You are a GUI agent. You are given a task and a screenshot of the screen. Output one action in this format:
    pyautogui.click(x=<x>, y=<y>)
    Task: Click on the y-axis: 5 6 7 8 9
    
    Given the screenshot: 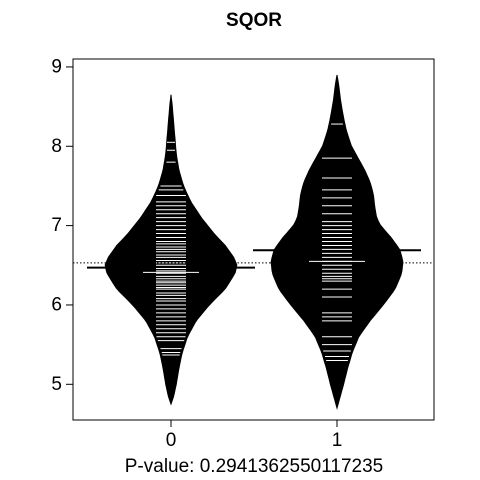 What is the action you would take?
    pyautogui.click(x=62, y=225)
    